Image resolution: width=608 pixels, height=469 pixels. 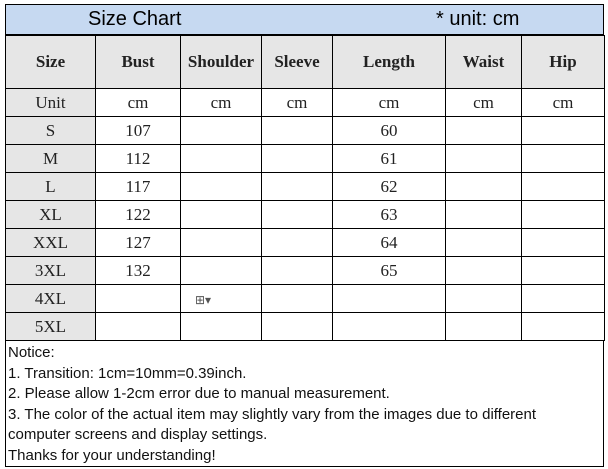 What do you see at coordinates (138, 62) in the screenshot?
I see `column-header: Bust` at bounding box center [138, 62].